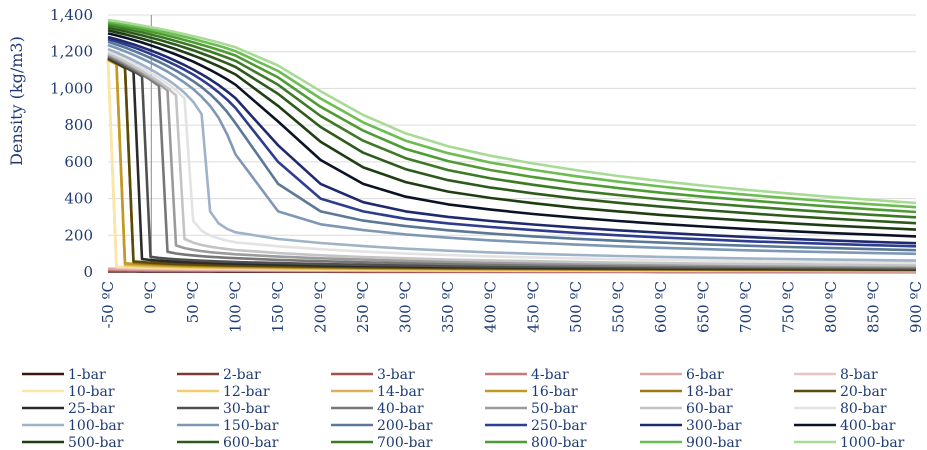 The width and height of the screenshot is (927, 450). What do you see at coordinates (236, 307) in the screenshot?
I see `x-tick-label: 100 ºC` at bounding box center [236, 307].